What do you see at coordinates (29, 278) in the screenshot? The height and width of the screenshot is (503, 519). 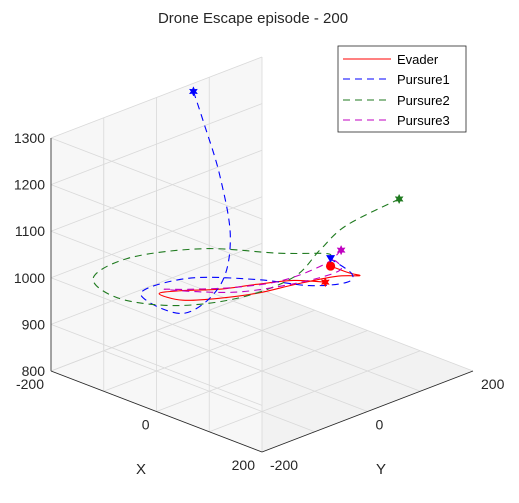 I see `z-tick-label: 1000` at bounding box center [29, 278].